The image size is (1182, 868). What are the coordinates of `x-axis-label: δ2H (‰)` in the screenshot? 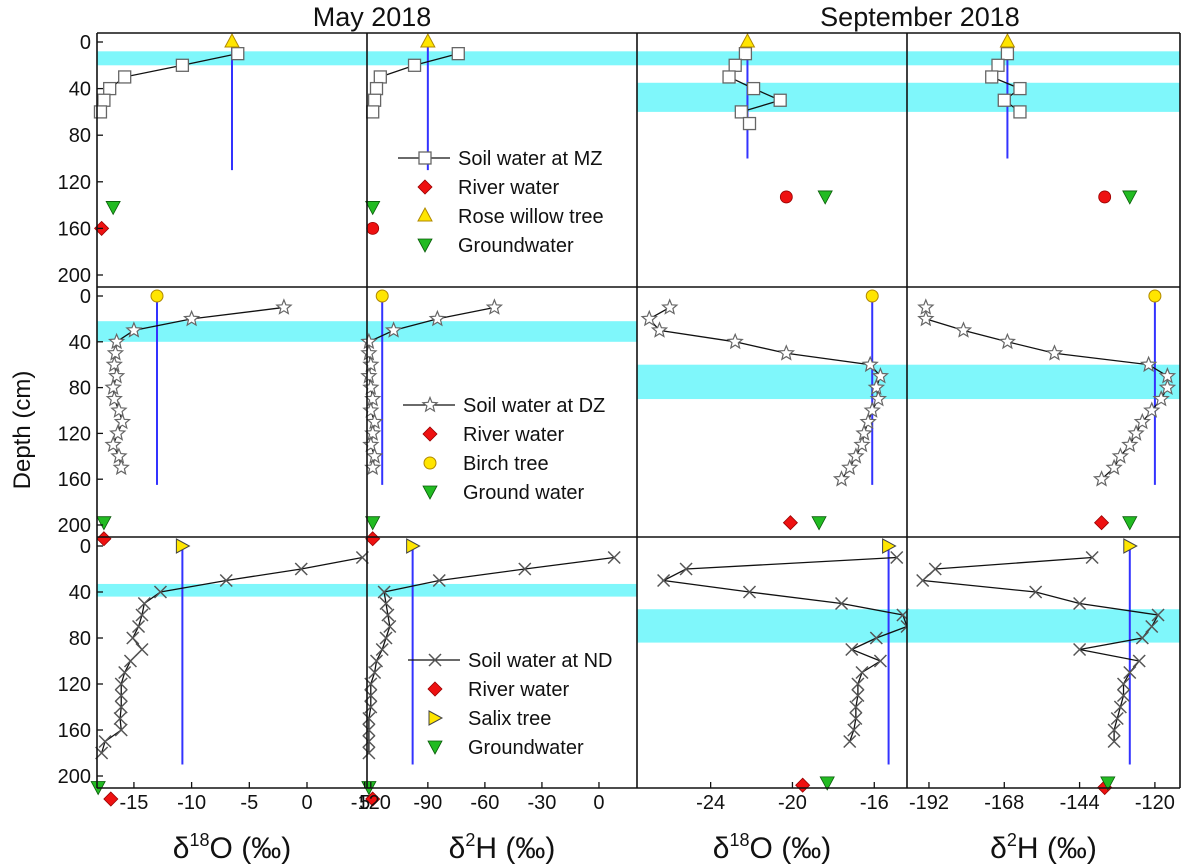 It's located at (1043, 847).